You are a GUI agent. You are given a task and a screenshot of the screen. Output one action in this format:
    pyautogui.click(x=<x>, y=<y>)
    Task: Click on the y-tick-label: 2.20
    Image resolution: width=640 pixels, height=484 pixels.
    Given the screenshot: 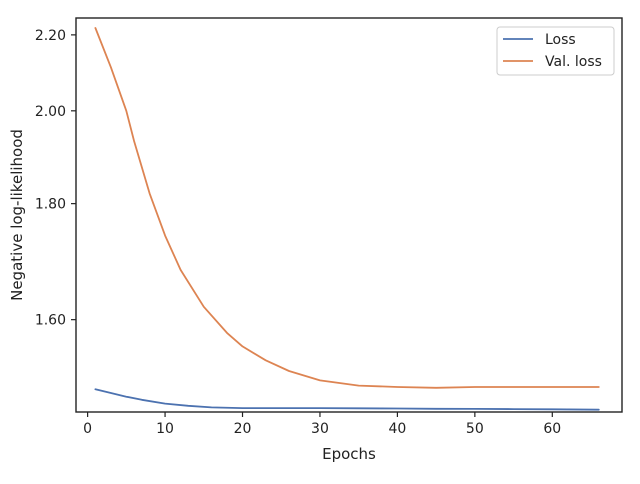 What is the action you would take?
    pyautogui.click(x=50, y=36)
    